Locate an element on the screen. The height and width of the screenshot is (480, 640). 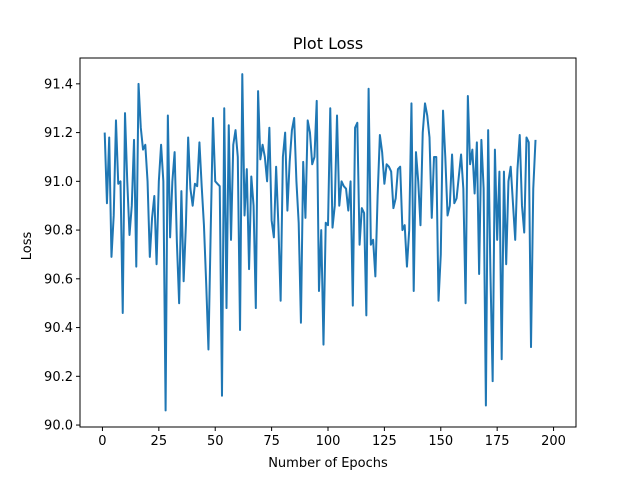
x-axis-label: Number of Epochs is located at coordinates (328, 463).